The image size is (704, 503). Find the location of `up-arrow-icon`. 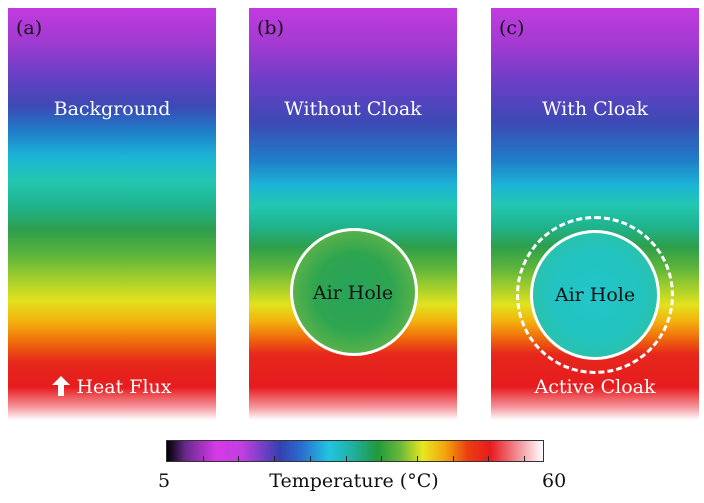

up-arrow-icon is located at coordinates (61, 386).